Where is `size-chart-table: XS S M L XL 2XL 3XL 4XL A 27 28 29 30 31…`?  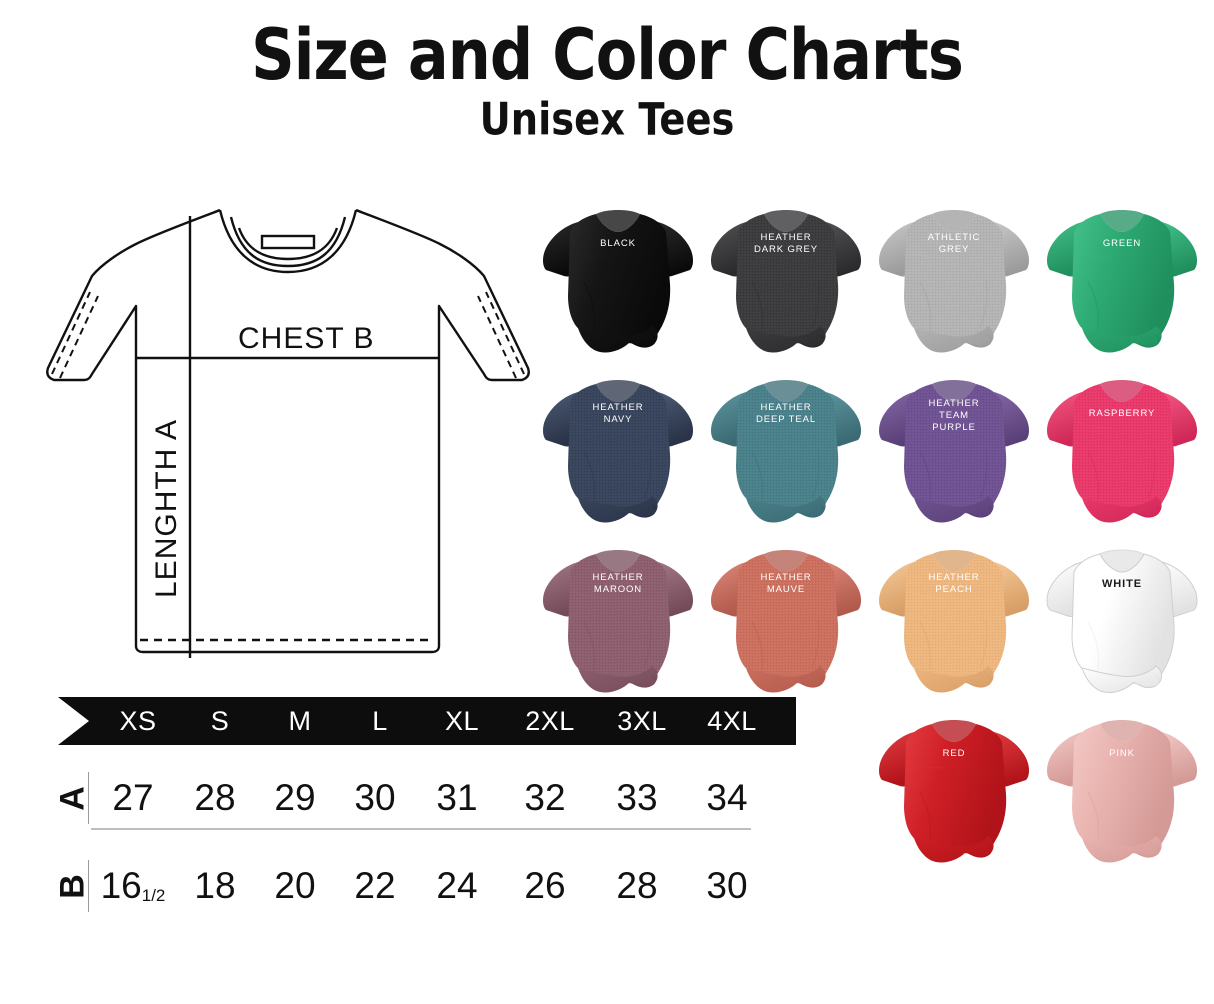
size-chart-table: XS S M L XL 2XL 3XL 4XL A 27 28 29 30 31… is located at coordinates (451, 804).